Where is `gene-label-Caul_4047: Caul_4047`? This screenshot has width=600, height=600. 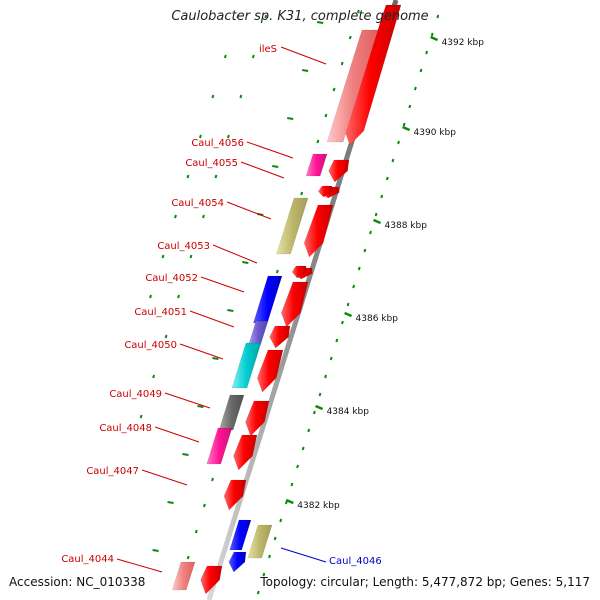
gene-label-Caul_4047: Caul_4047 is located at coordinates (112, 471).